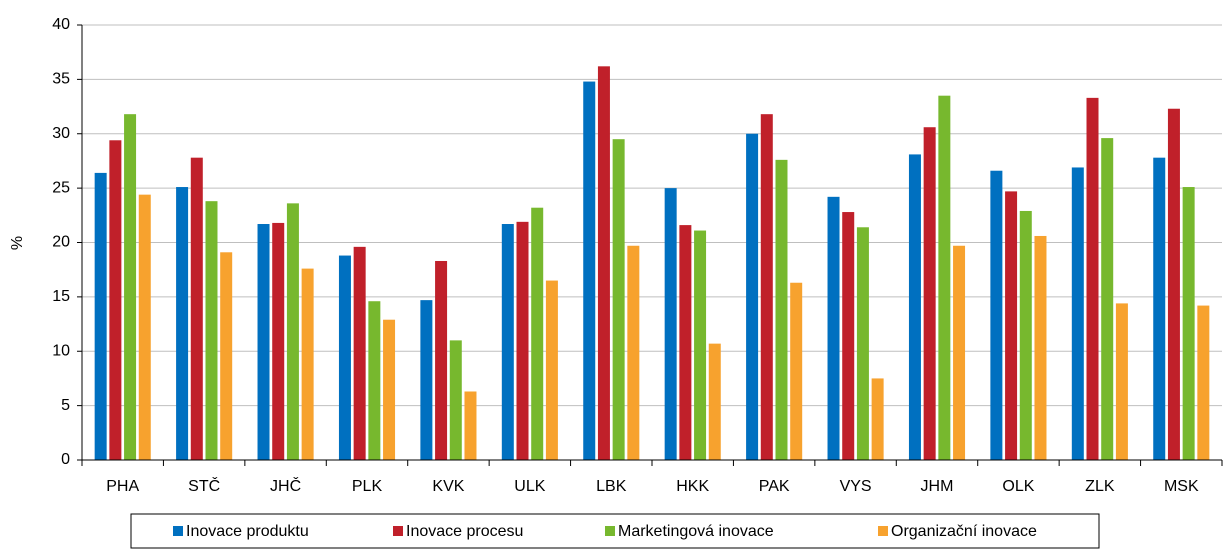 Image resolution: width=1223 pixels, height=549 pixels. What do you see at coordinates (17, 243) in the screenshot?
I see `y-axis-label: %` at bounding box center [17, 243].